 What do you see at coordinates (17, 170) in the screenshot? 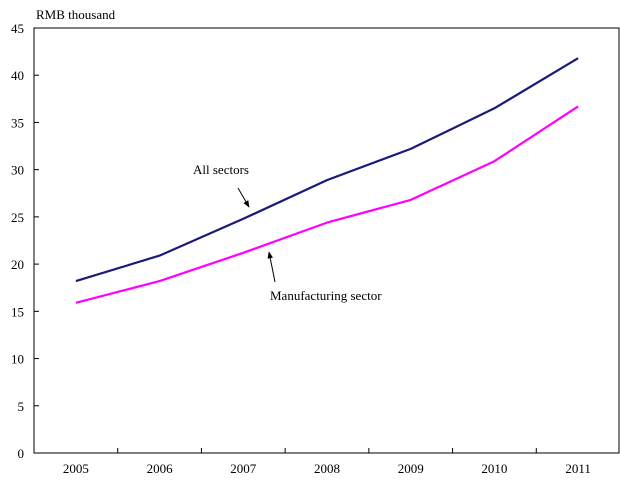
I see `y-tick-label-30: 30` at bounding box center [17, 170].